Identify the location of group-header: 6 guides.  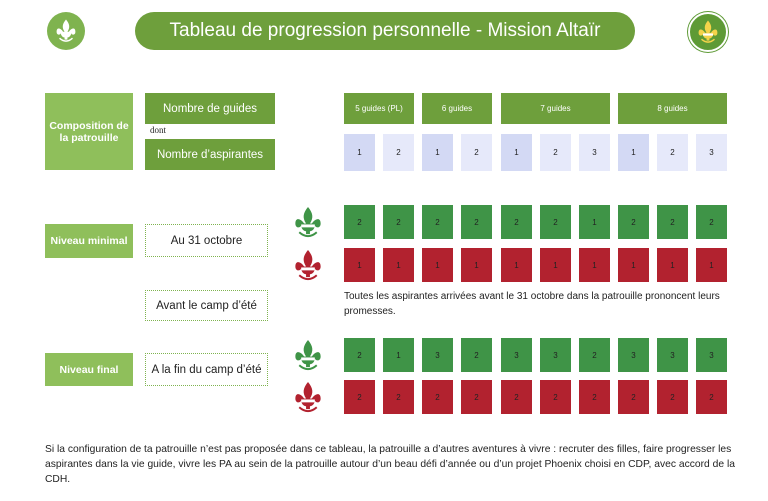
(457, 108).